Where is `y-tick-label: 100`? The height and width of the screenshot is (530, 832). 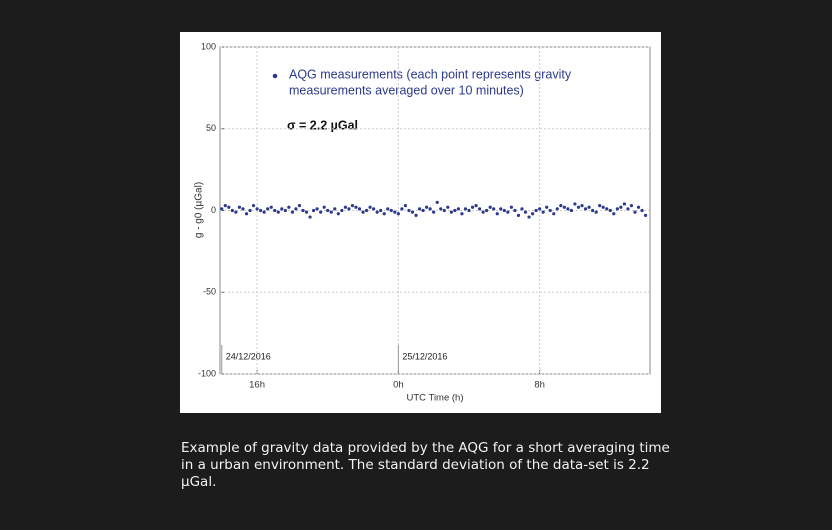 y-tick-label: 100 is located at coordinates (208, 46).